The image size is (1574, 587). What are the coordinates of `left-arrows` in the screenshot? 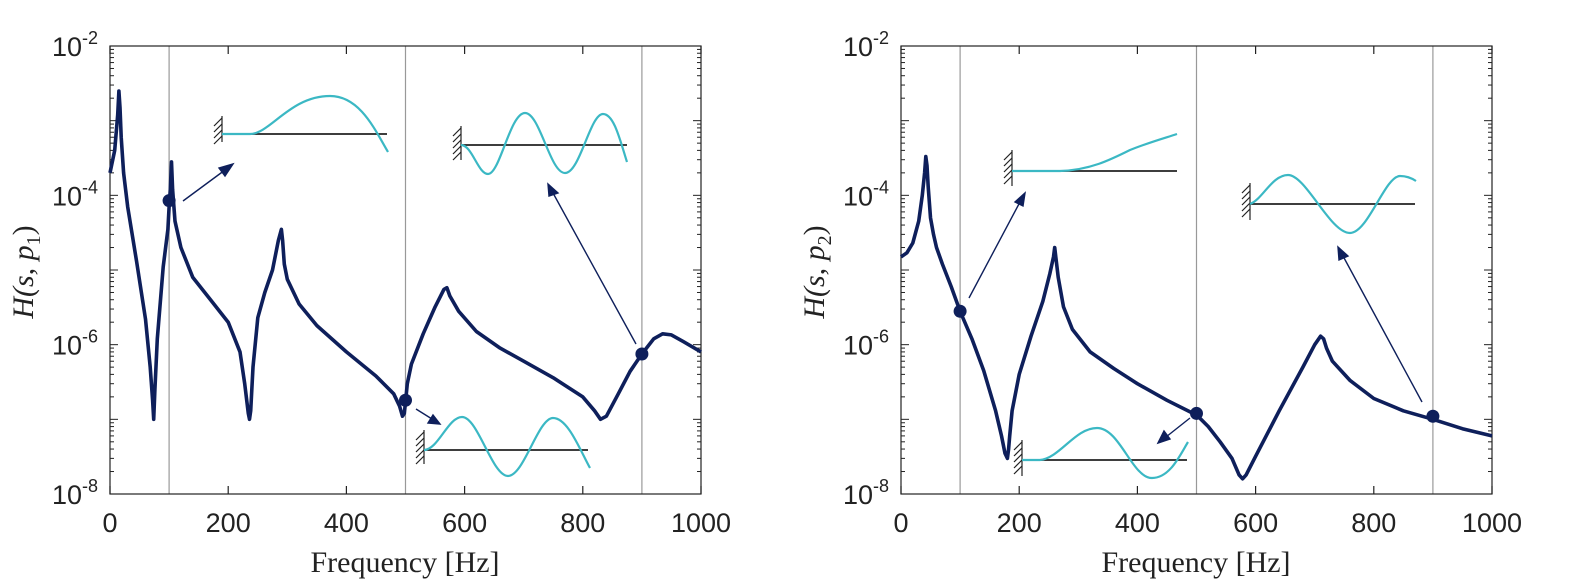 It's located at (409, 293).